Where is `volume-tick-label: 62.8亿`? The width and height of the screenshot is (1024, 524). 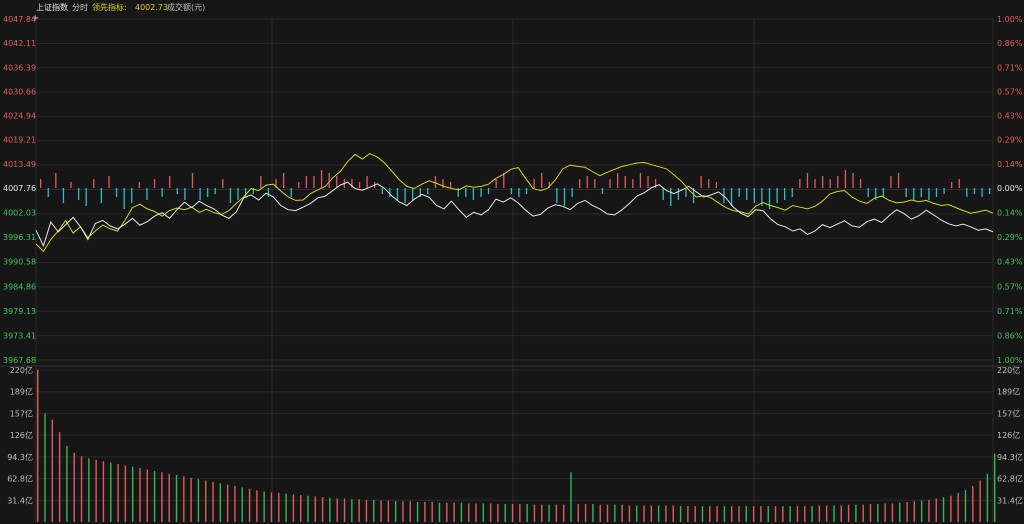 volume-tick-label: 62.8亿 is located at coordinates (1010, 479).